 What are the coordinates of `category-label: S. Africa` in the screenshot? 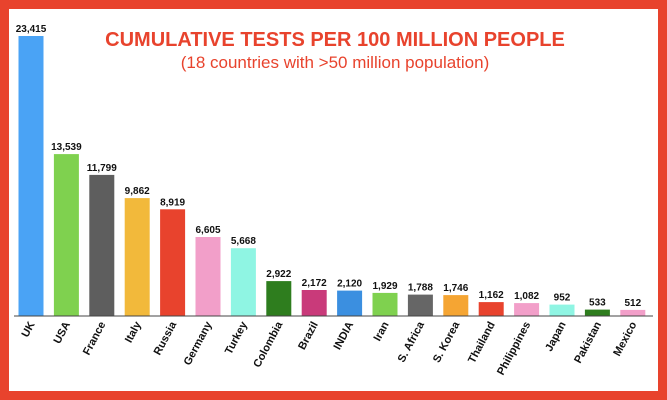 It's located at (412, 341).